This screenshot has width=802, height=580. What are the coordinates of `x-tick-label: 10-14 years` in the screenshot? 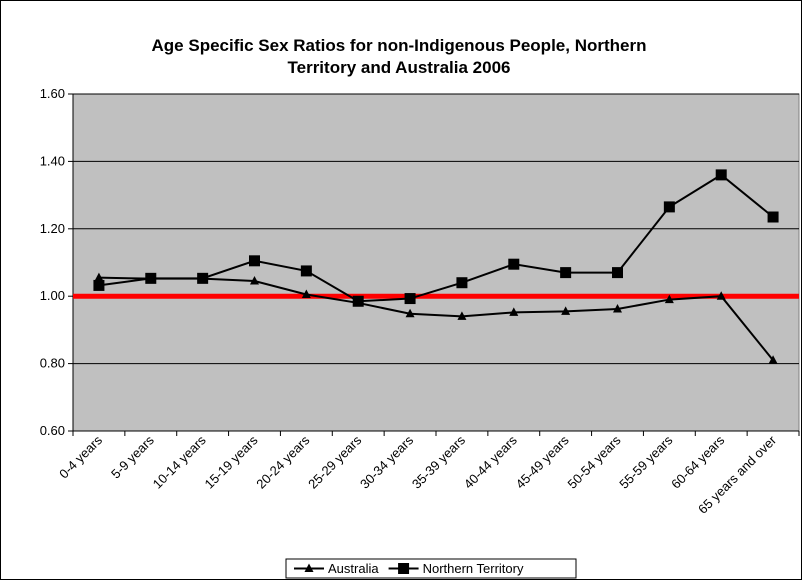 It's located at (180, 462).